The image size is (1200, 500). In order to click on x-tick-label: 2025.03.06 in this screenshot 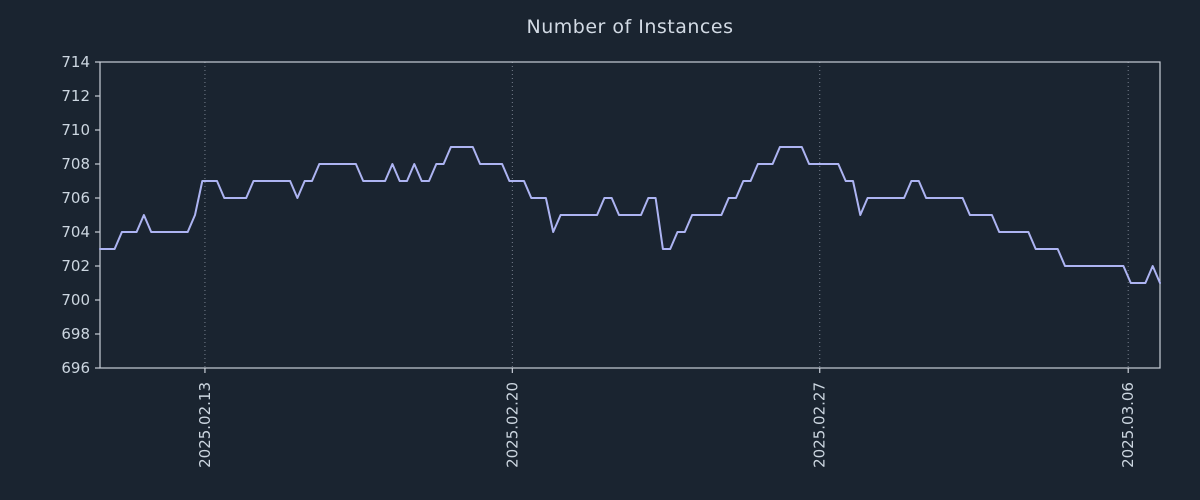, I will do `click(1128, 425)`.